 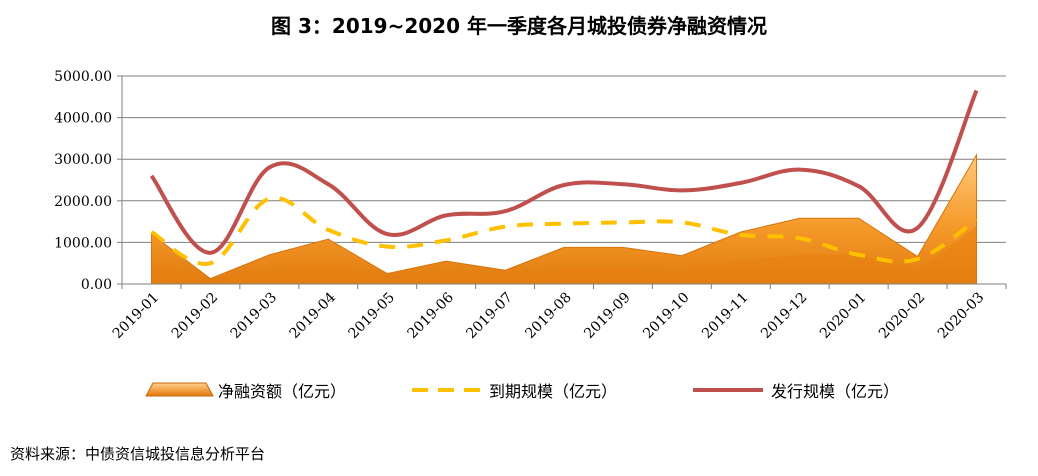 What do you see at coordinates (564, 255) in the screenshot?
I see `area-net-financing-shade` at bounding box center [564, 255].